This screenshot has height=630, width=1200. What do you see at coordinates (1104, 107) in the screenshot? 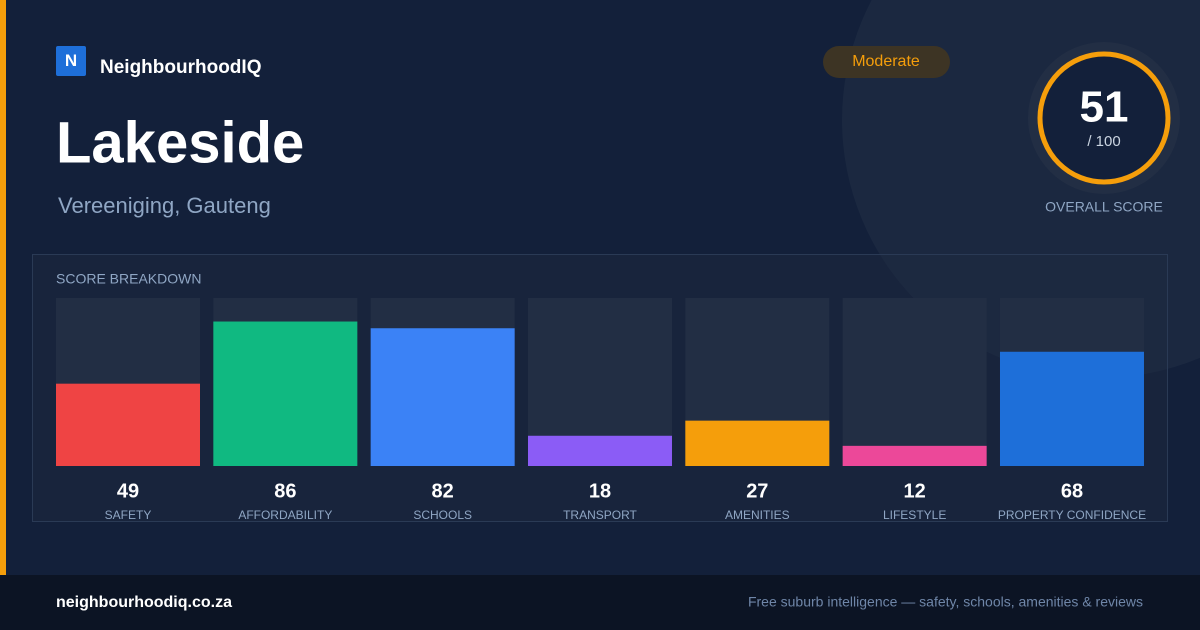
I see `overall-score: 51` at bounding box center [1104, 107].